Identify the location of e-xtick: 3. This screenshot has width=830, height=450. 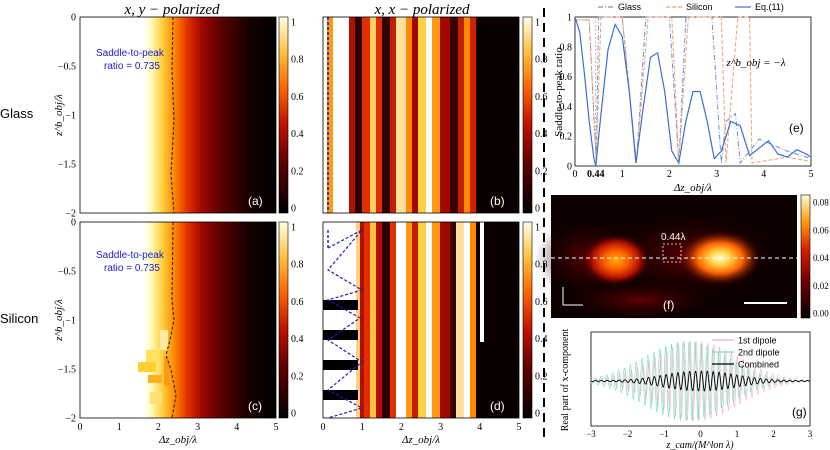
(716, 174).